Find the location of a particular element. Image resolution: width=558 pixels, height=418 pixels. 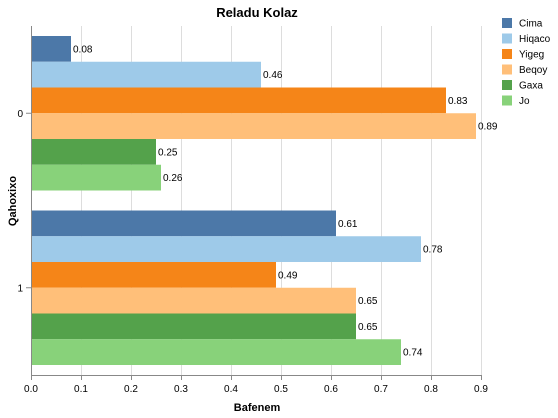

x-tick-label: 0.6 is located at coordinates (331, 389).